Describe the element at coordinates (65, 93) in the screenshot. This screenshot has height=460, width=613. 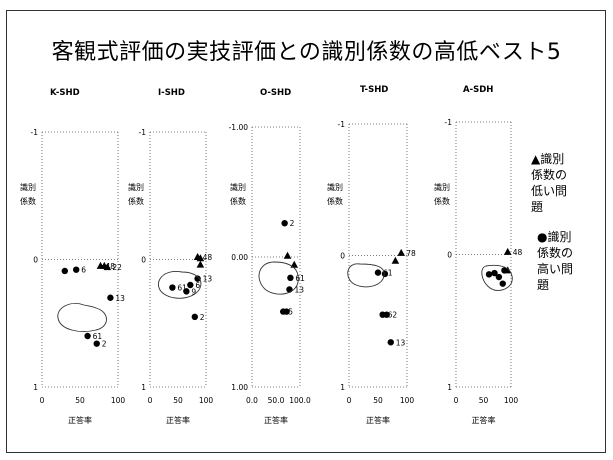
I see `panel-title: K-SHD` at that location.